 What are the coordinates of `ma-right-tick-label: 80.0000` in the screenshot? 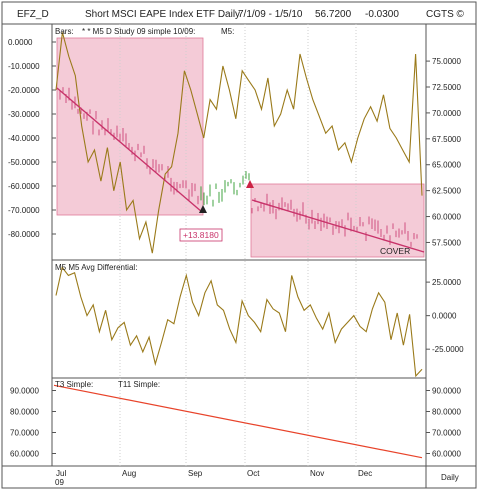 It's located at (446, 412).